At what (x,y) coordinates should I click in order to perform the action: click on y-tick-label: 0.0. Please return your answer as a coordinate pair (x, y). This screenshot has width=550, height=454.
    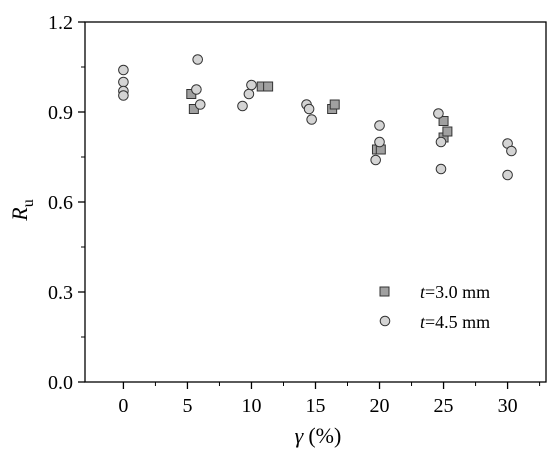
    Looking at the image, I should click on (60, 383).